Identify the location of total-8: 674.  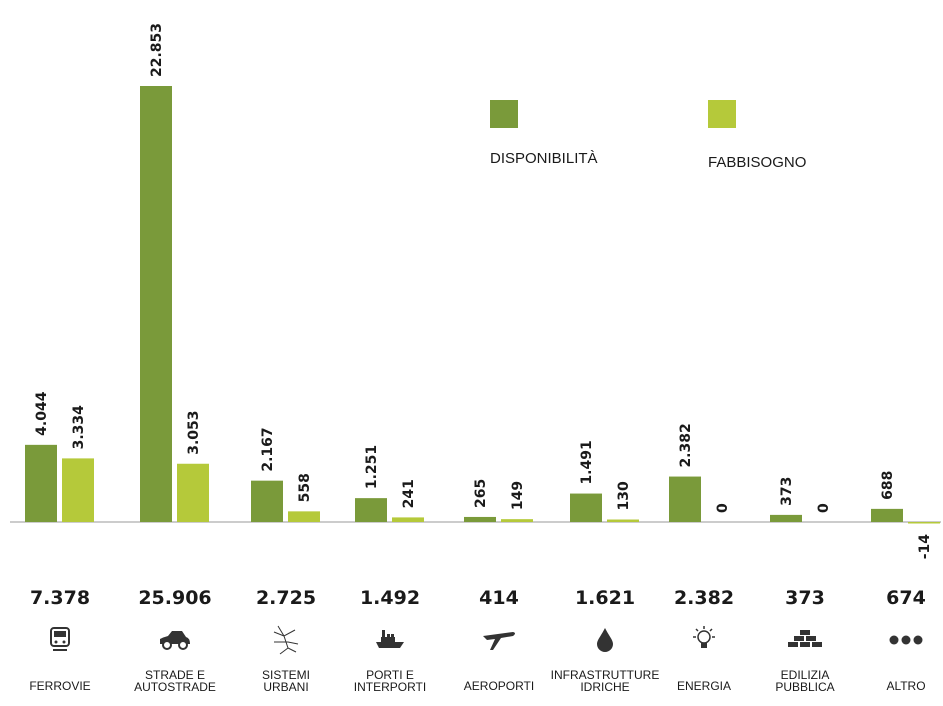
(906, 598).